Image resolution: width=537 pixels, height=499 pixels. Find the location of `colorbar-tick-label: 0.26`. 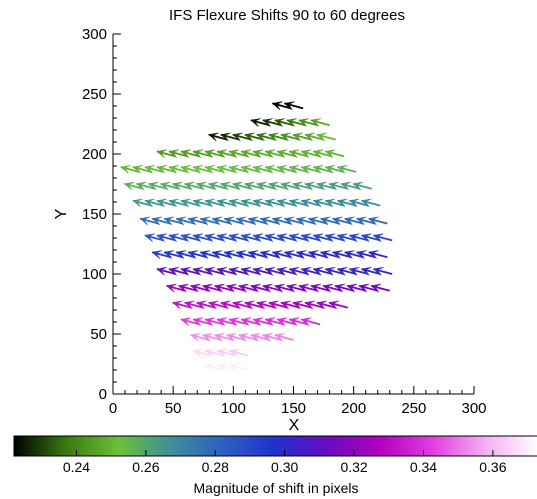

colorbar-tick-label: 0.26 is located at coordinates (145, 467).